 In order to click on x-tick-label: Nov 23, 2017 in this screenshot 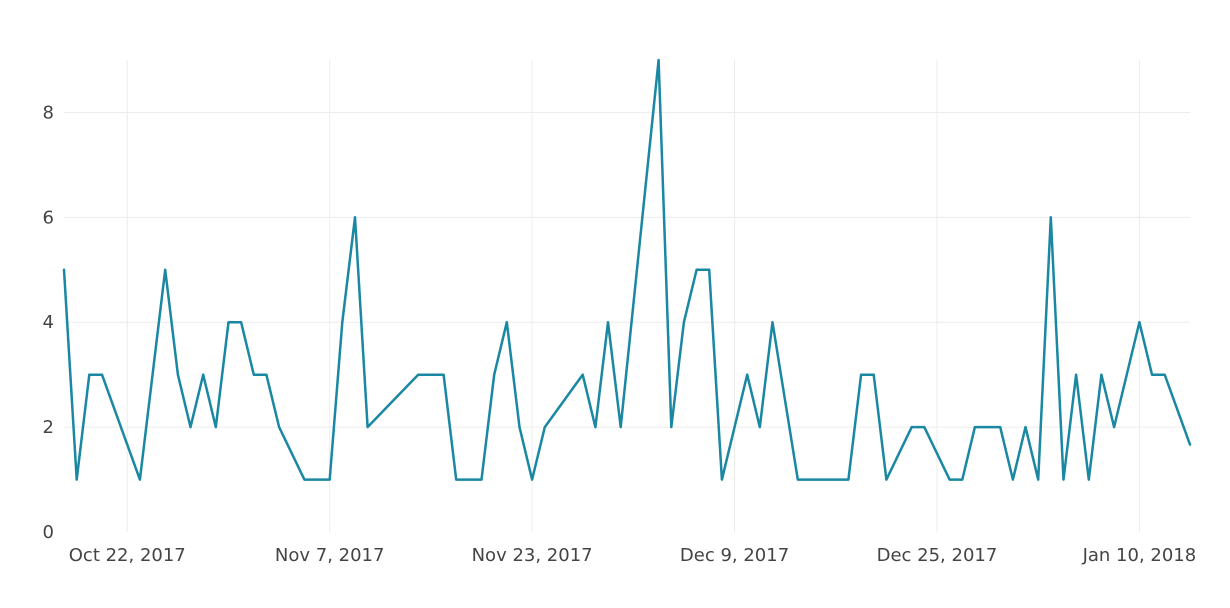, I will do `click(532, 555)`.